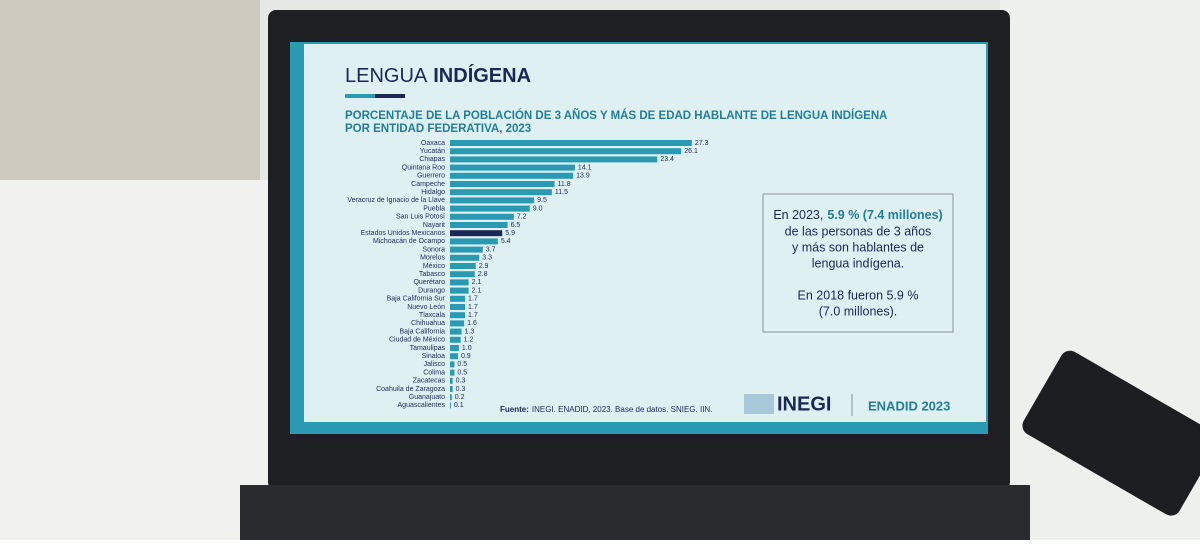 Image resolution: width=1200 pixels, height=545 pixels. What do you see at coordinates (462, 364) in the screenshot?
I see `value-label: 0.5` at bounding box center [462, 364].